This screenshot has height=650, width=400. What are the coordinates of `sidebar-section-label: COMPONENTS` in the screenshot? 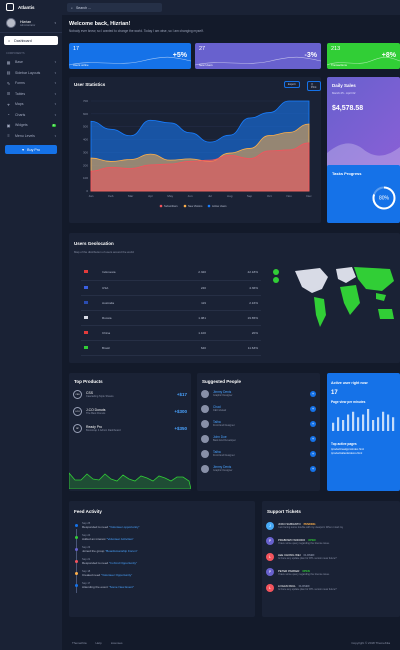 It's located at (15, 53).